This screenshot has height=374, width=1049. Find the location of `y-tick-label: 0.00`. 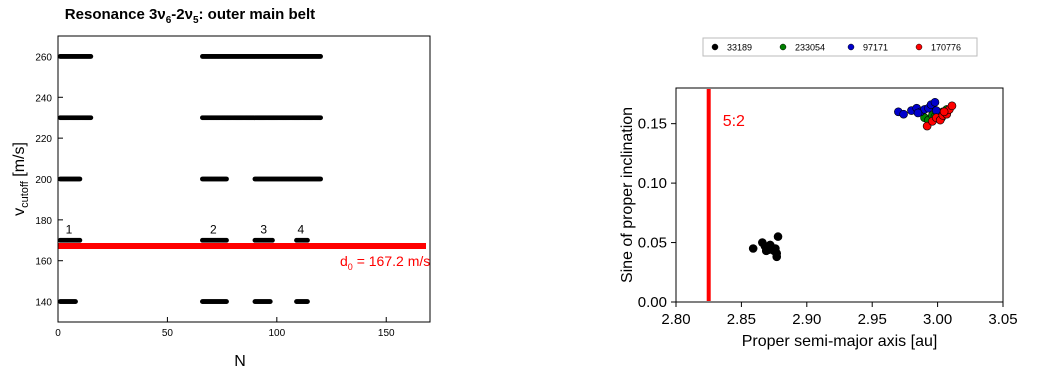

y-tick-label: 0.00 is located at coordinates (652, 302).